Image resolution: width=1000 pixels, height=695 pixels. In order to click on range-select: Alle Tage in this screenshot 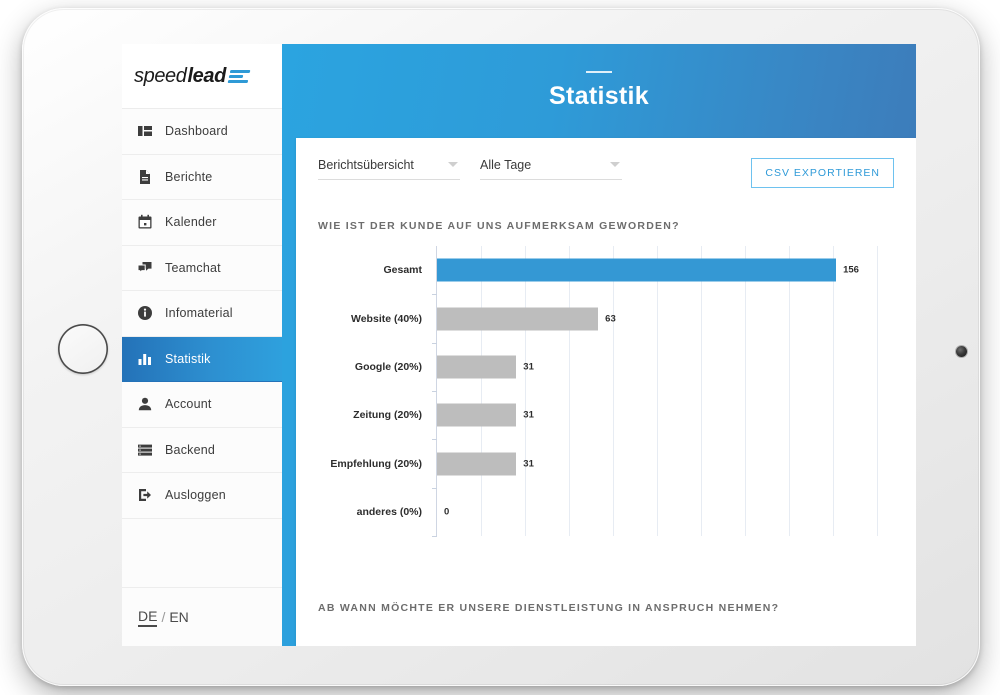, I will do `click(551, 169)`.